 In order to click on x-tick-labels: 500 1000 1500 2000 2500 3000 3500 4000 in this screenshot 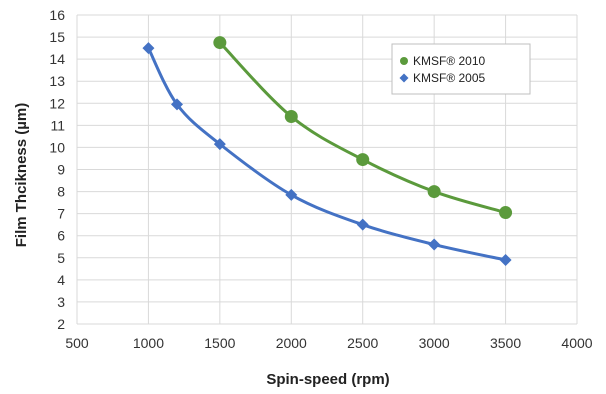, I will do `click(328, 343)`.